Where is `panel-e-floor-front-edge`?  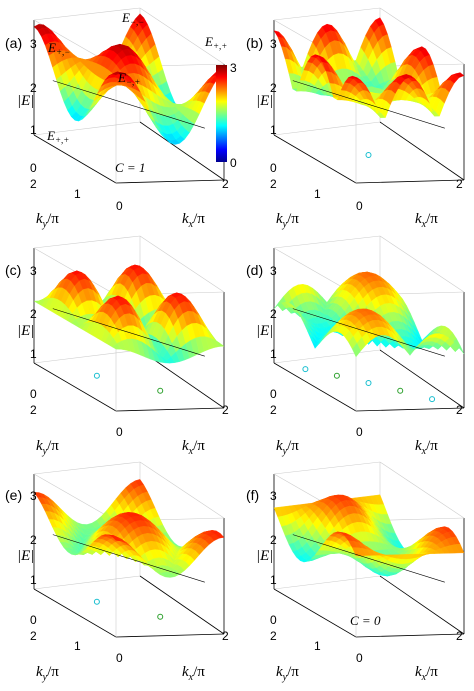 panel-e-floor-front-edge is located at coordinates (170, 635).